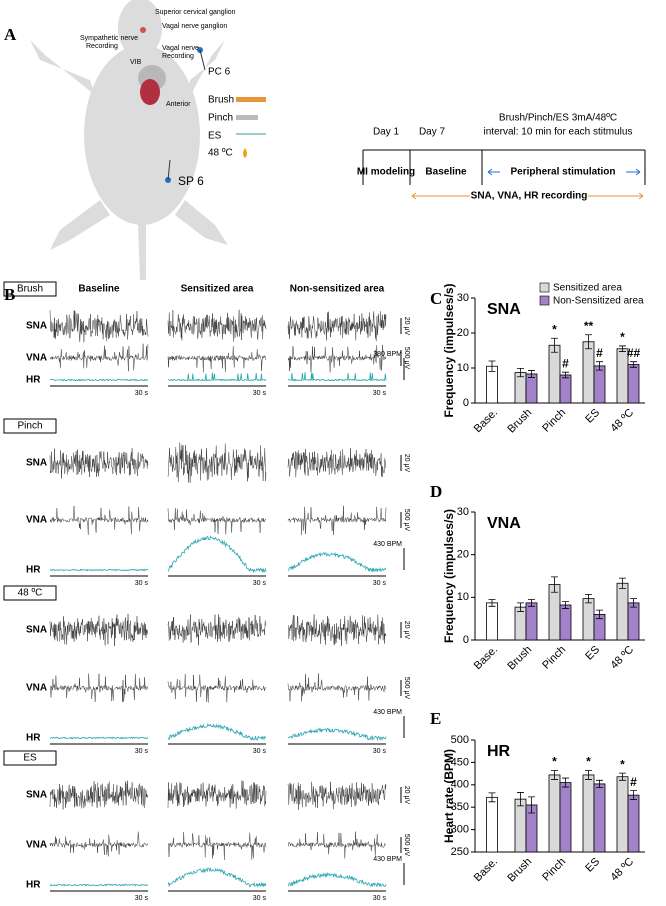 This screenshot has width=666, height=906. Describe the element at coordinates (519, 870) in the screenshot. I see `x-tick-label: Brush` at that location.